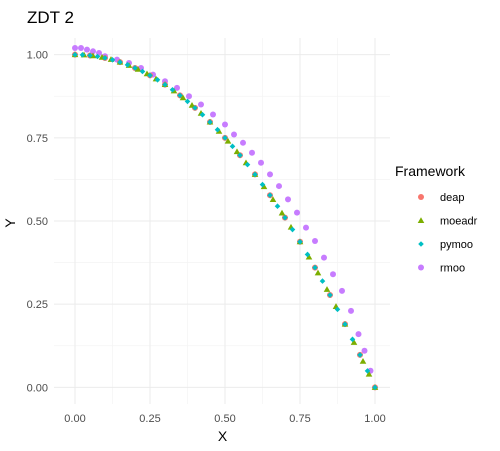 The height and width of the screenshot is (451, 500). What do you see at coordinates (452, 198) in the screenshot?
I see `legend-label: deap` at bounding box center [452, 198].